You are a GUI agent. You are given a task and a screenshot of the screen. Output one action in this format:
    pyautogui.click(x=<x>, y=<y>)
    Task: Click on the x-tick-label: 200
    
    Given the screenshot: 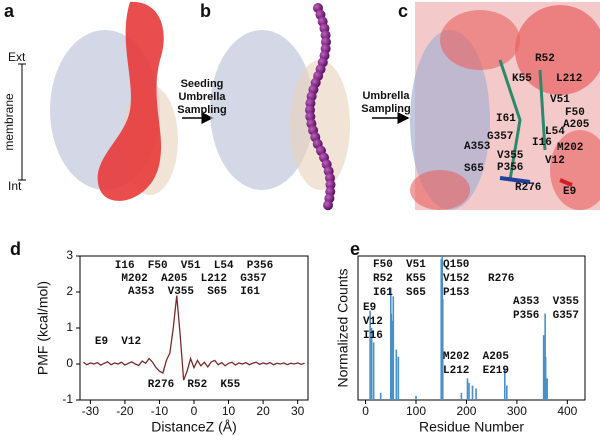 What is the action you would take?
    pyautogui.click(x=466, y=411)
    